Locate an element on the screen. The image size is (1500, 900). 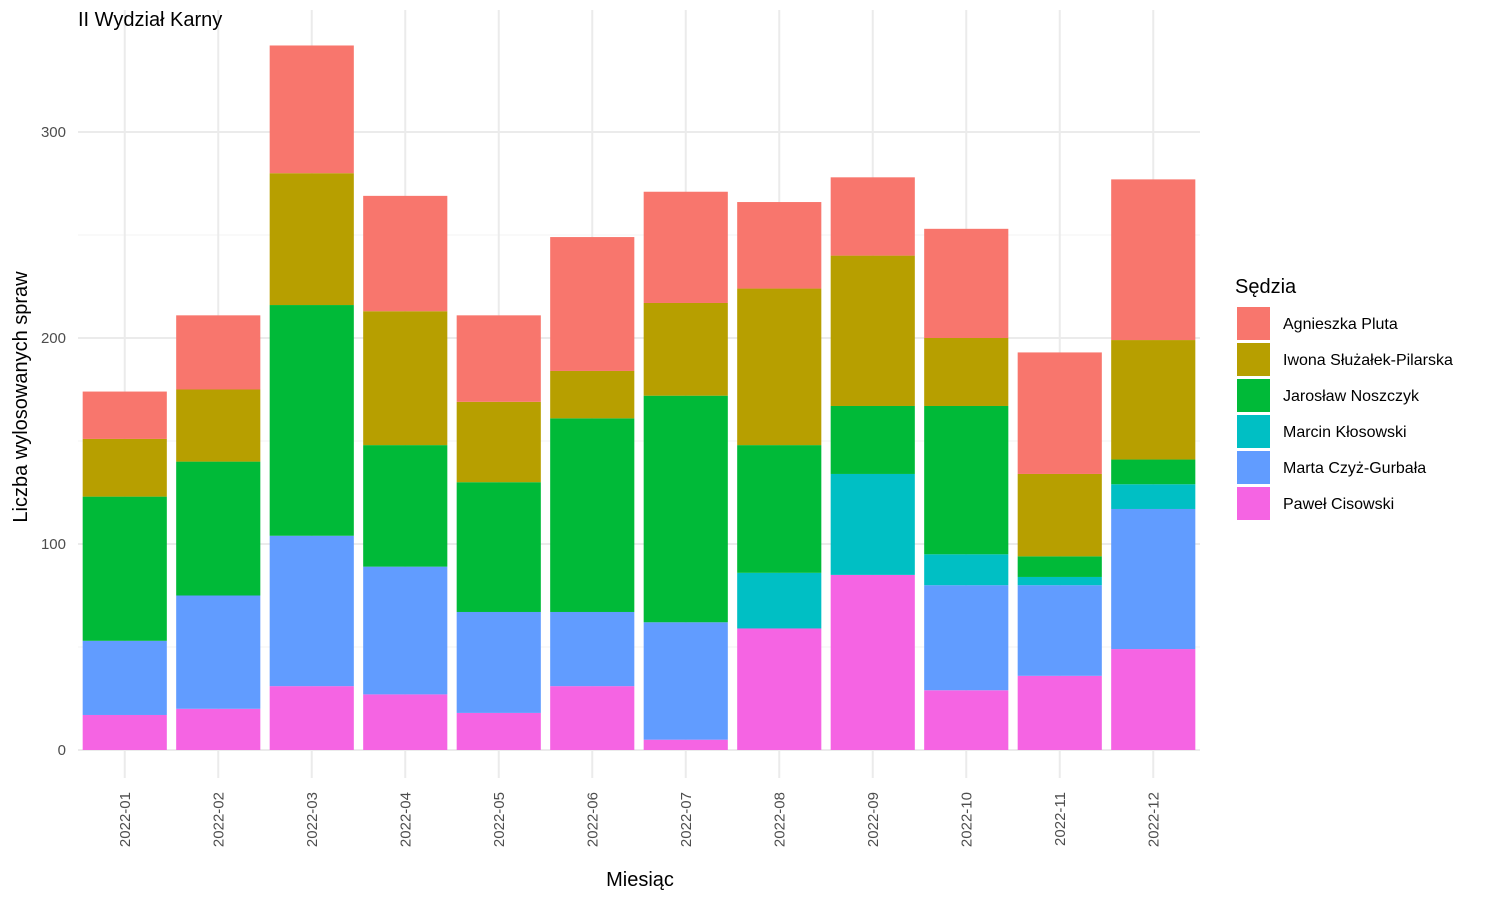
legend-title: Sędzia is located at coordinates (1266, 287).